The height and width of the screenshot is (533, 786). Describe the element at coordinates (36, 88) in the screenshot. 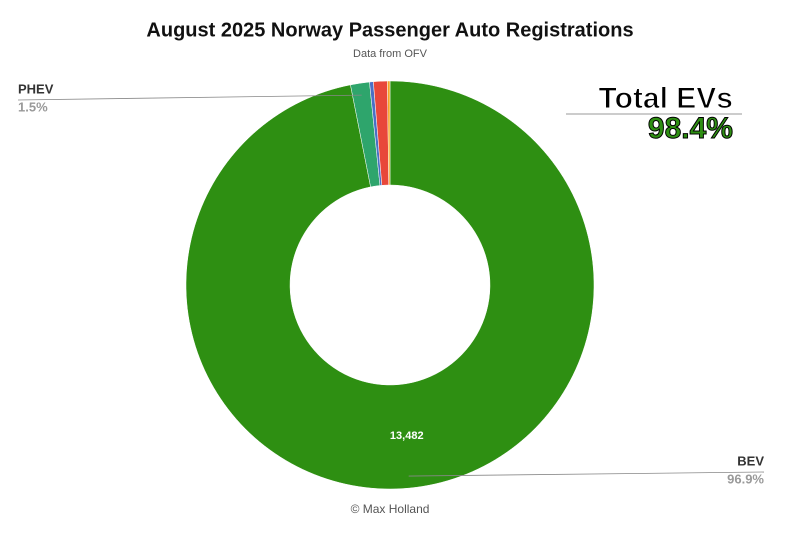

I see `category-label: PHEV` at that location.